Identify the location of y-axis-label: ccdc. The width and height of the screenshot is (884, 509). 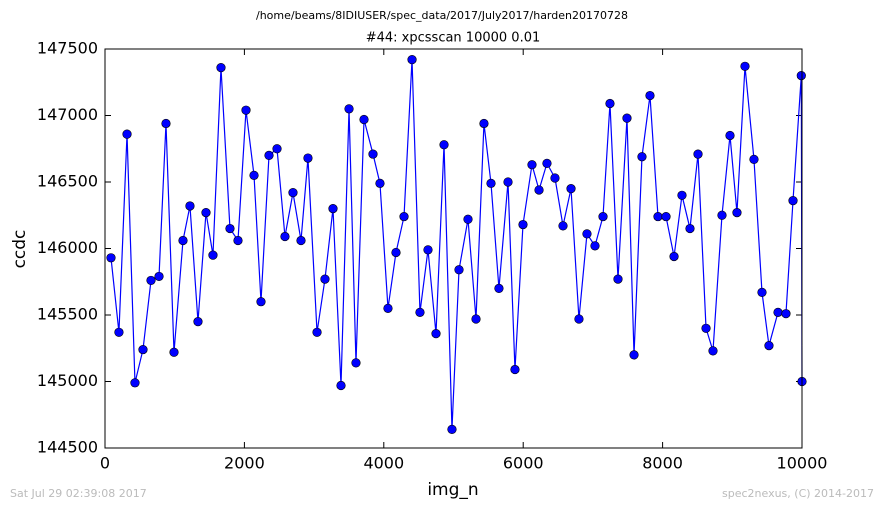
(20, 249).